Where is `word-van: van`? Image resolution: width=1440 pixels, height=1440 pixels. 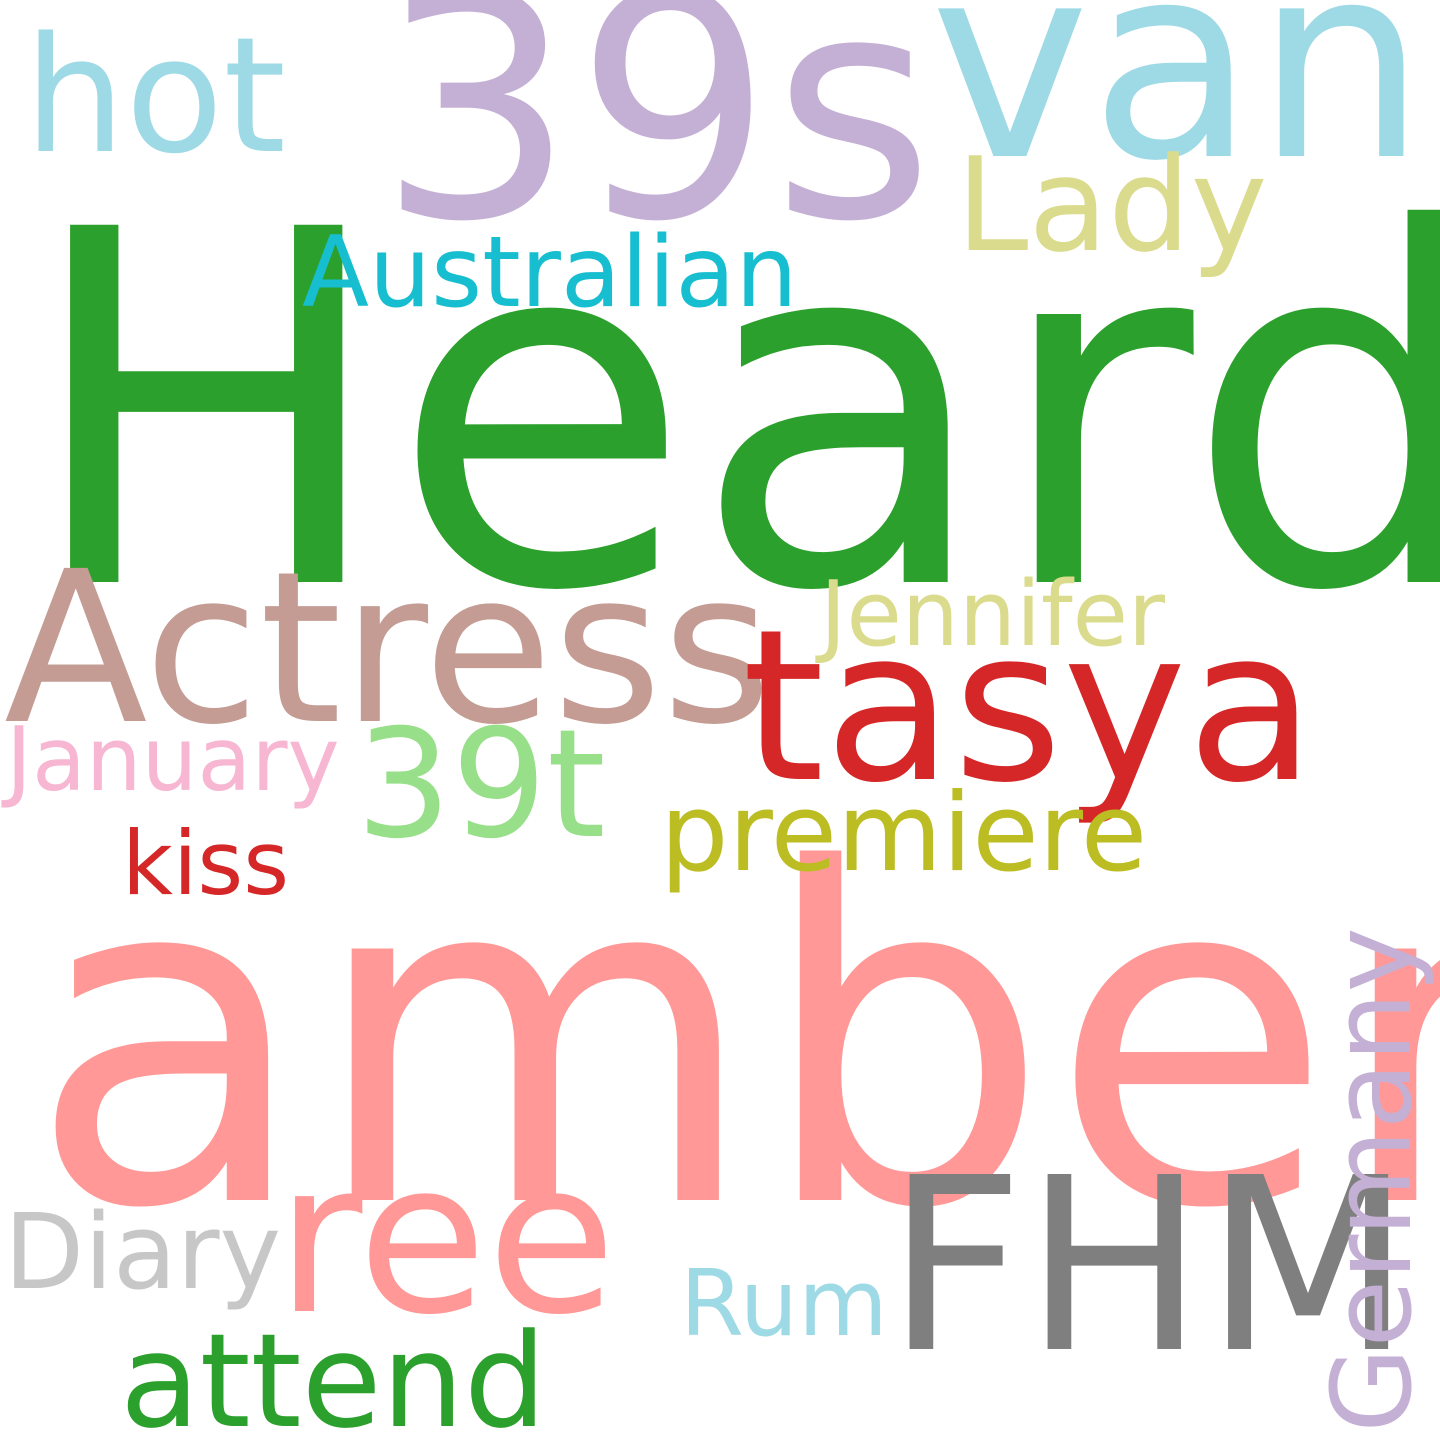
word-van: van is located at coordinates (1178, 110).